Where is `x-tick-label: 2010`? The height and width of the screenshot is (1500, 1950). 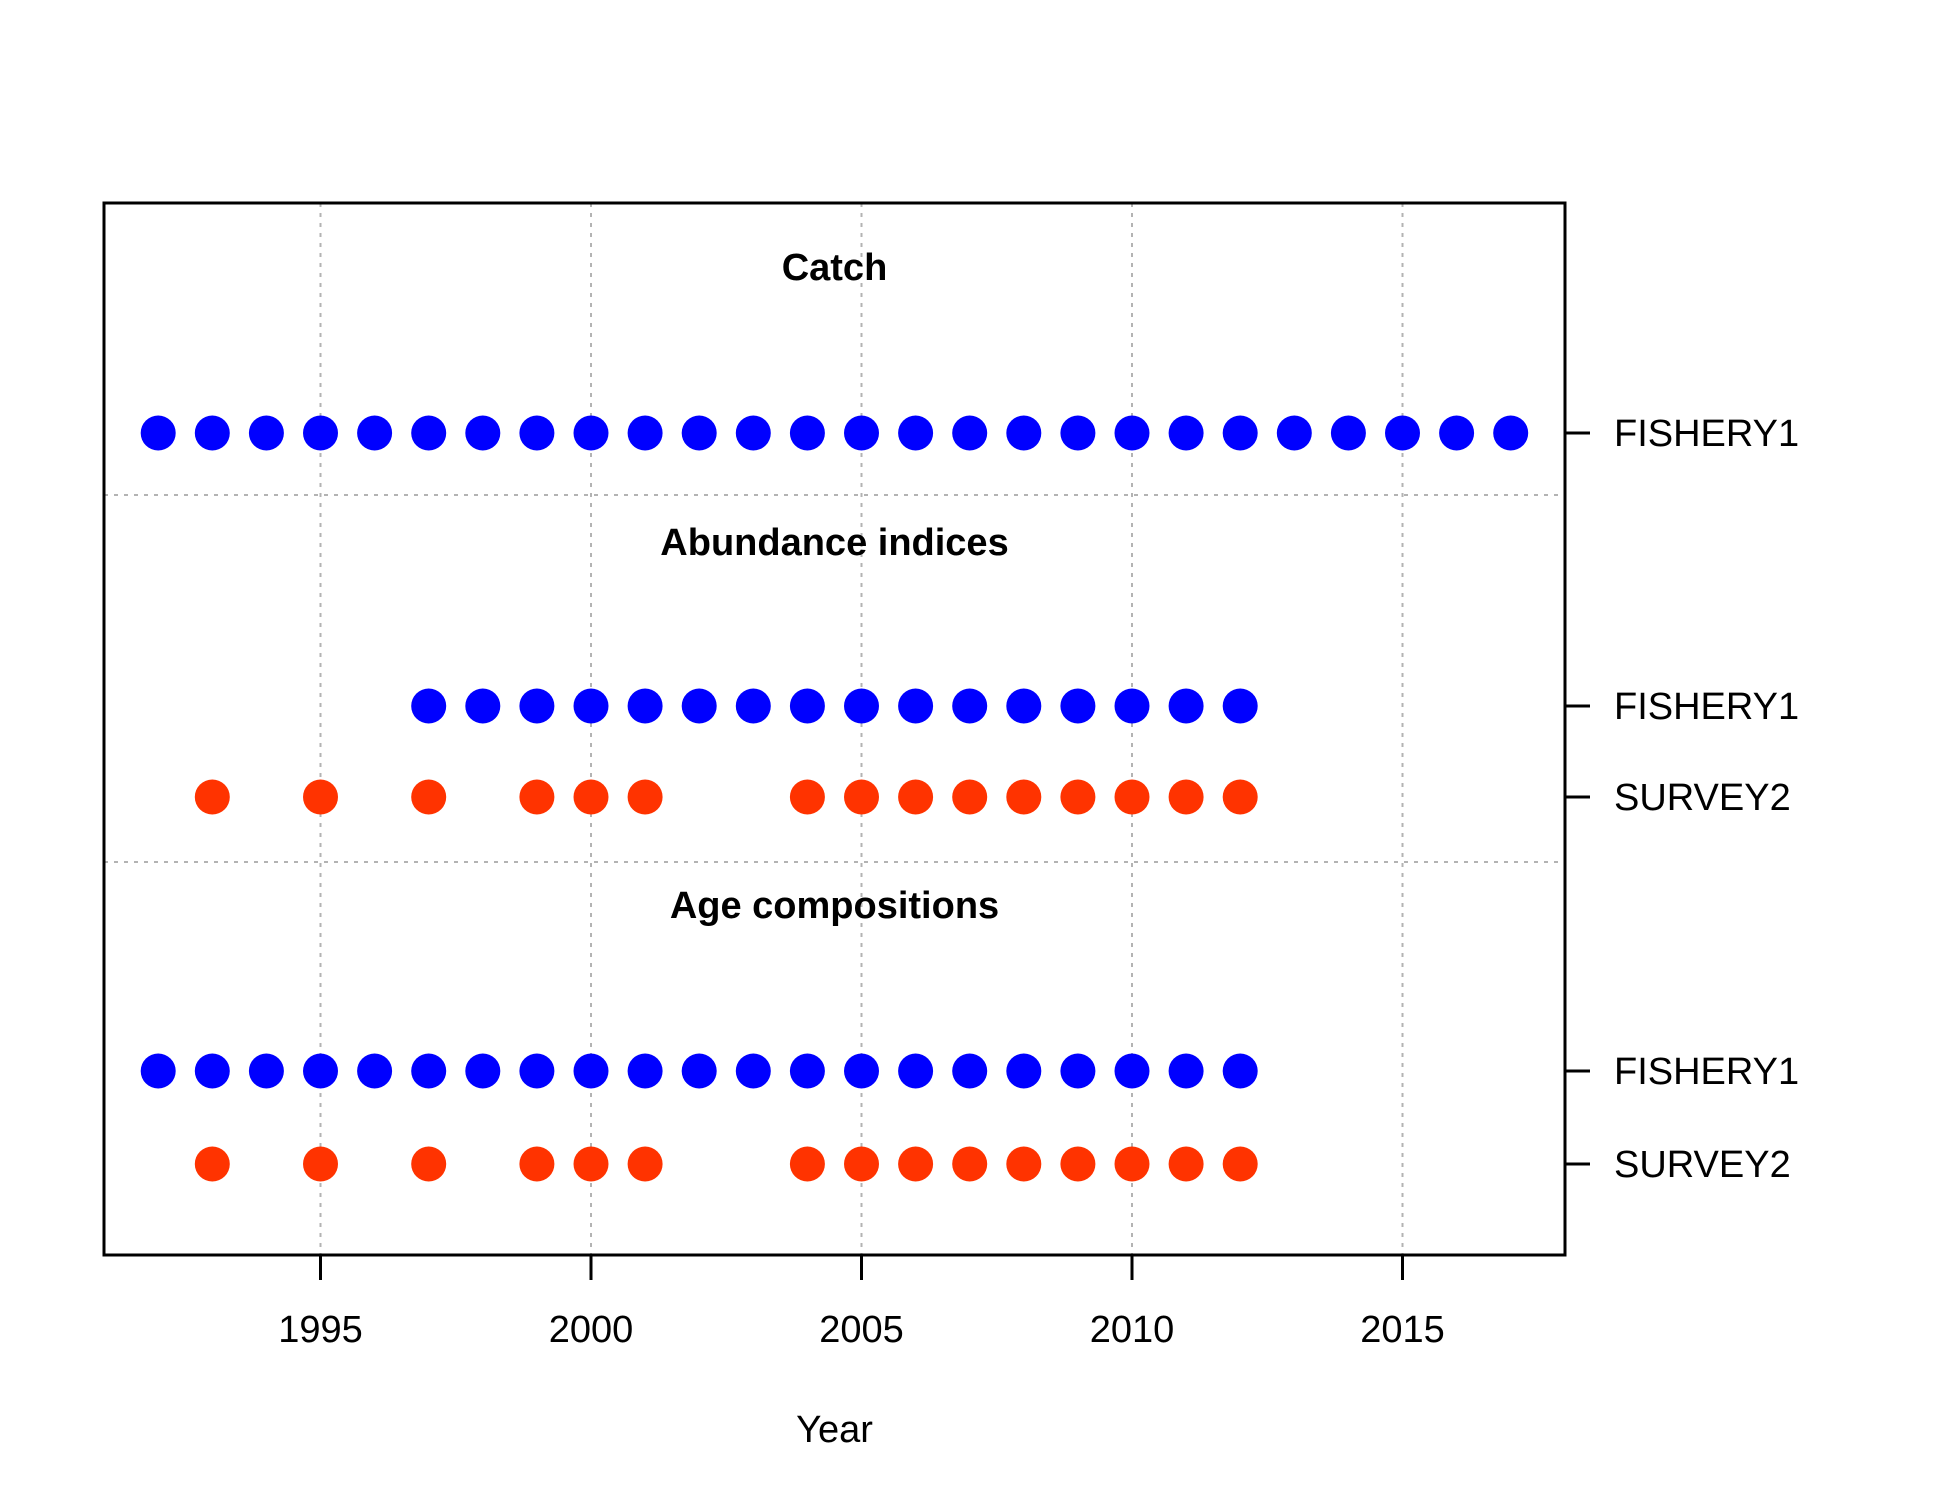 x-tick-label: 2010 is located at coordinates (1132, 1330).